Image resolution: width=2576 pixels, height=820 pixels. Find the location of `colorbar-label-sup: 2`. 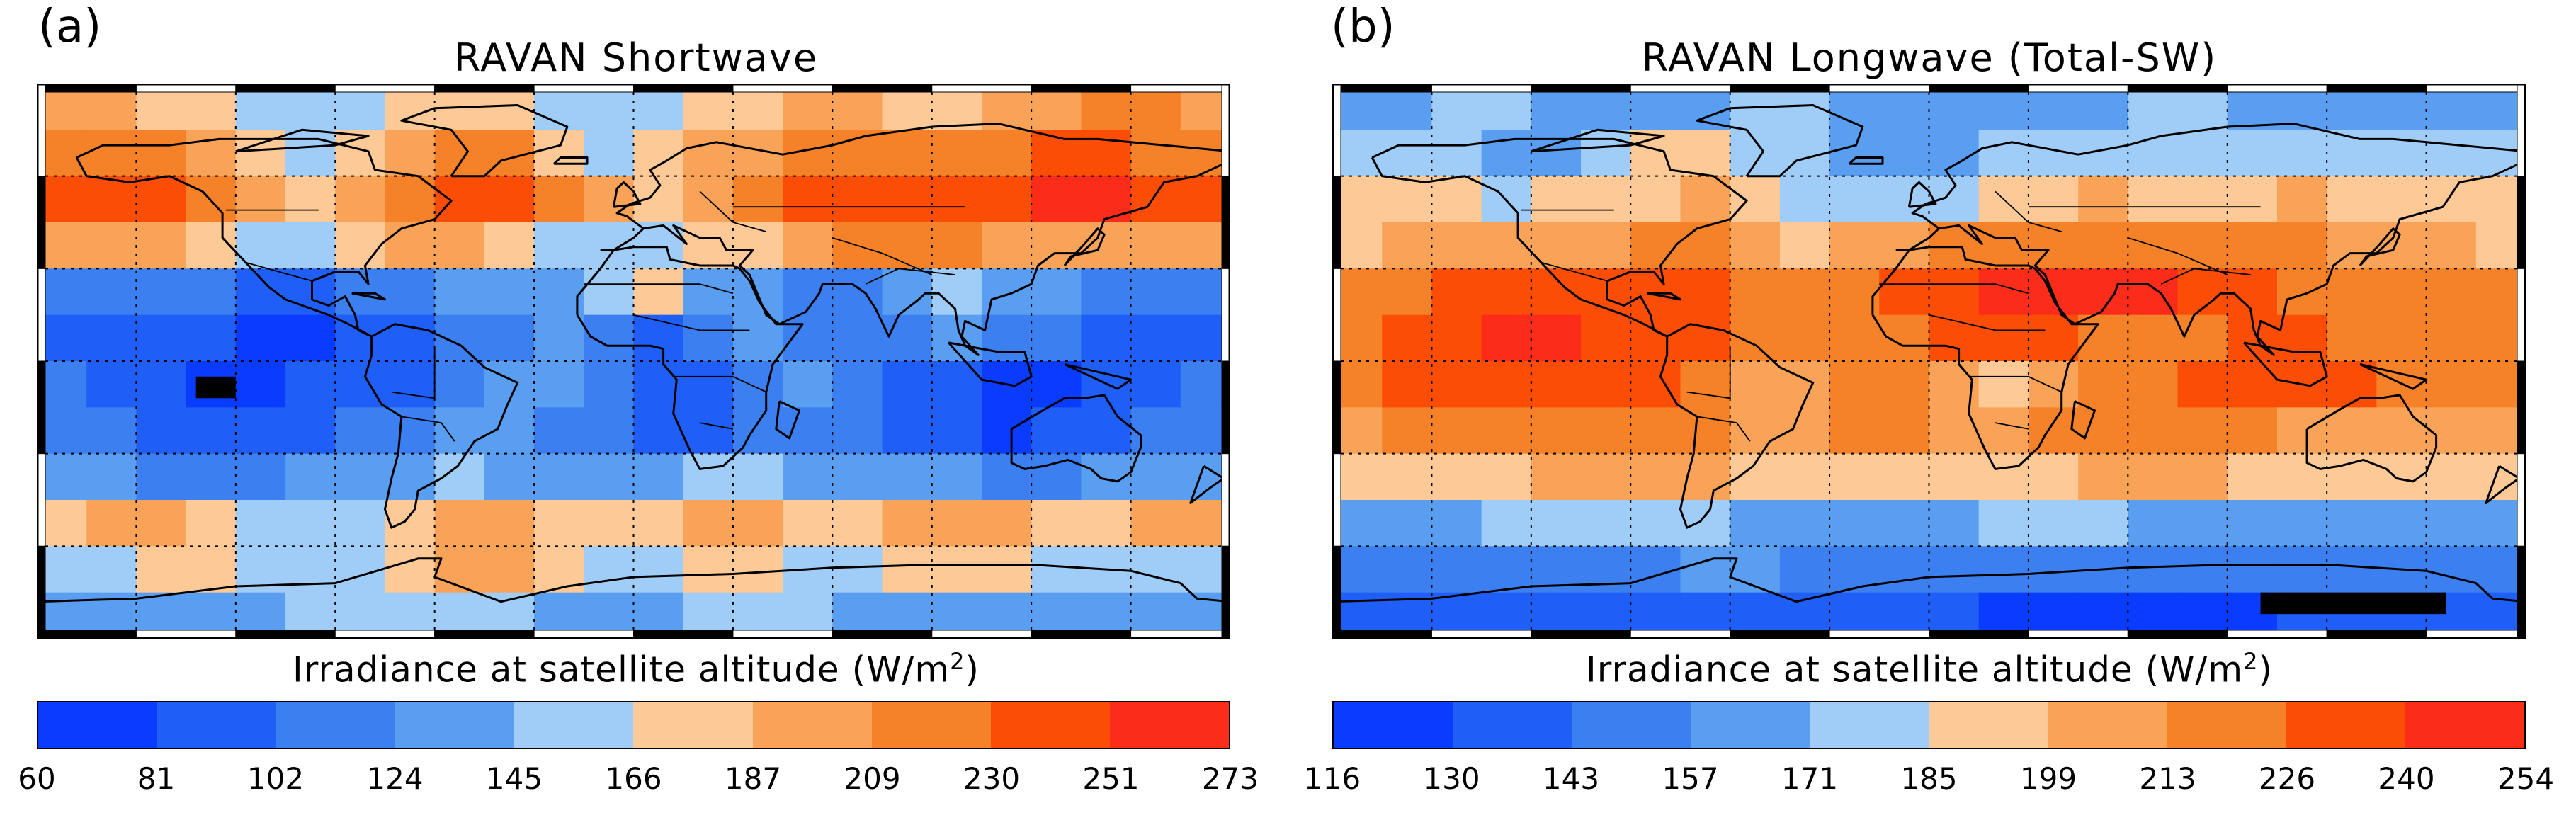

colorbar-label-sup: 2 is located at coordinates (957, 661).